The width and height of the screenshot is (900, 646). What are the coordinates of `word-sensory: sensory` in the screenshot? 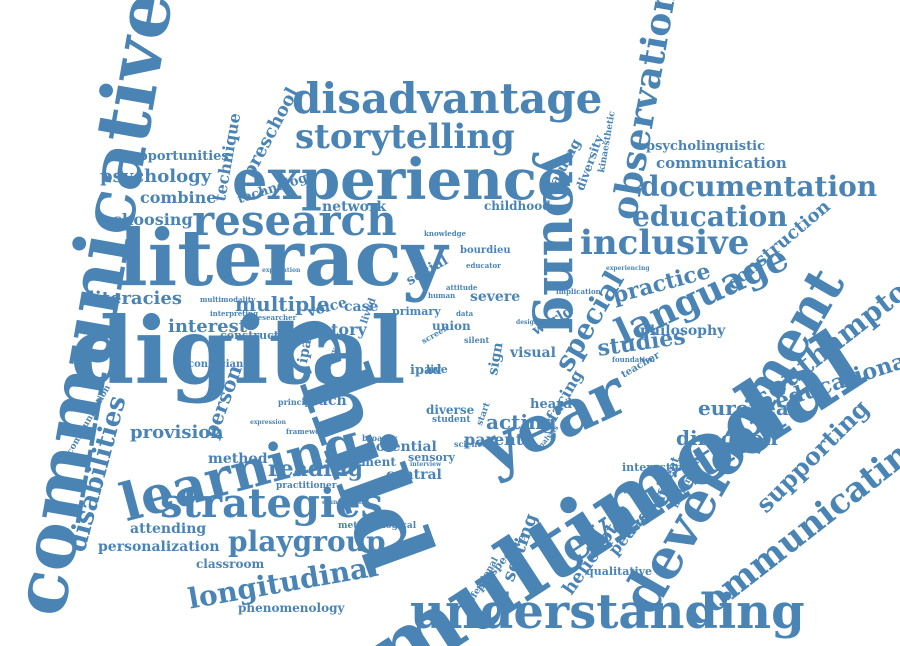 It's located at (431, 457).